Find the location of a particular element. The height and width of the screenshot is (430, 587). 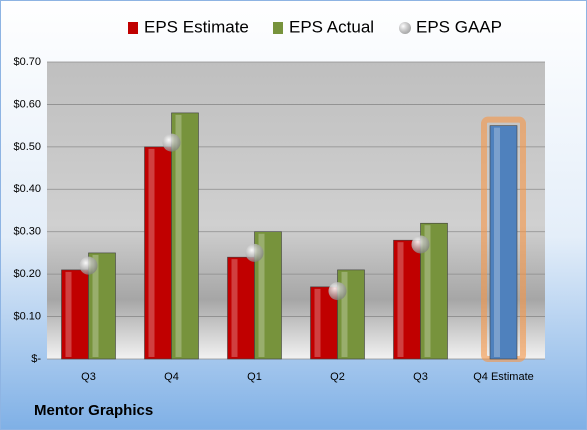

y-tick-label: $0.60 is located at coordinates (27, 104).